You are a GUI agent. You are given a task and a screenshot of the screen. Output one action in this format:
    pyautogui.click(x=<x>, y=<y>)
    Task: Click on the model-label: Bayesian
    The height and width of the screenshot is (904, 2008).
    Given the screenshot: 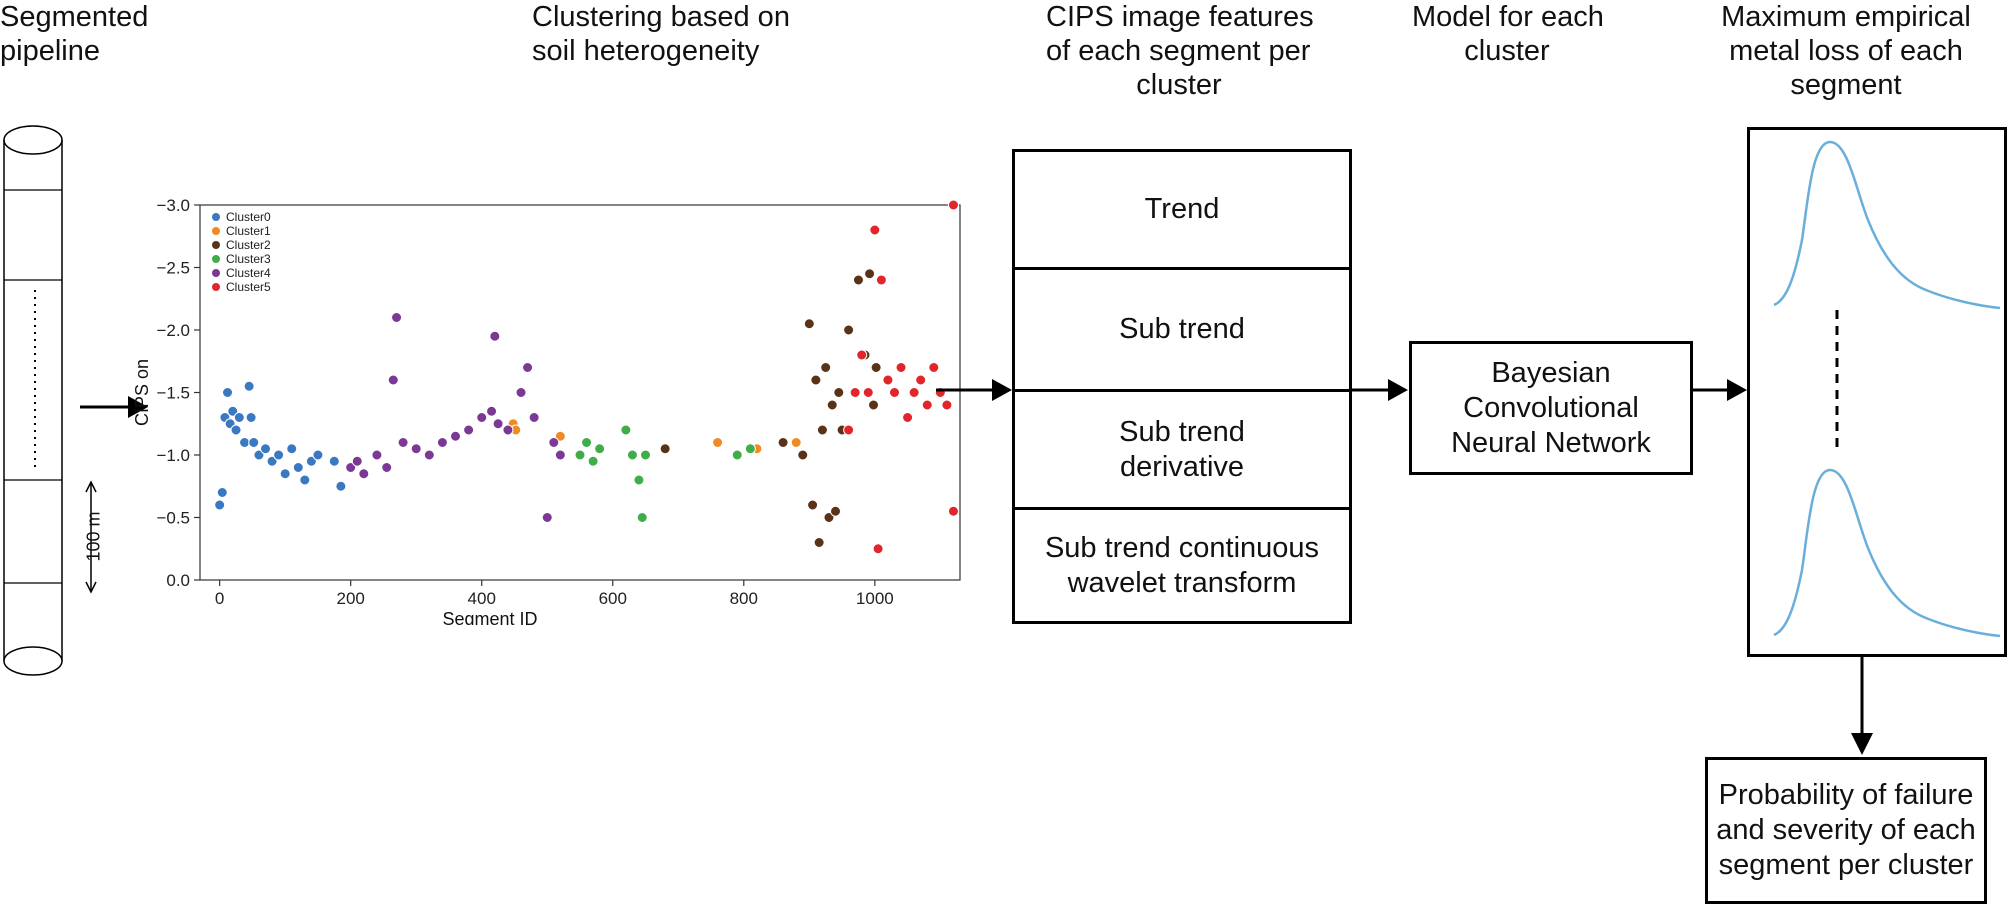 What is the action you would take?
    pyautogui.click(x=1551, y=372)
    